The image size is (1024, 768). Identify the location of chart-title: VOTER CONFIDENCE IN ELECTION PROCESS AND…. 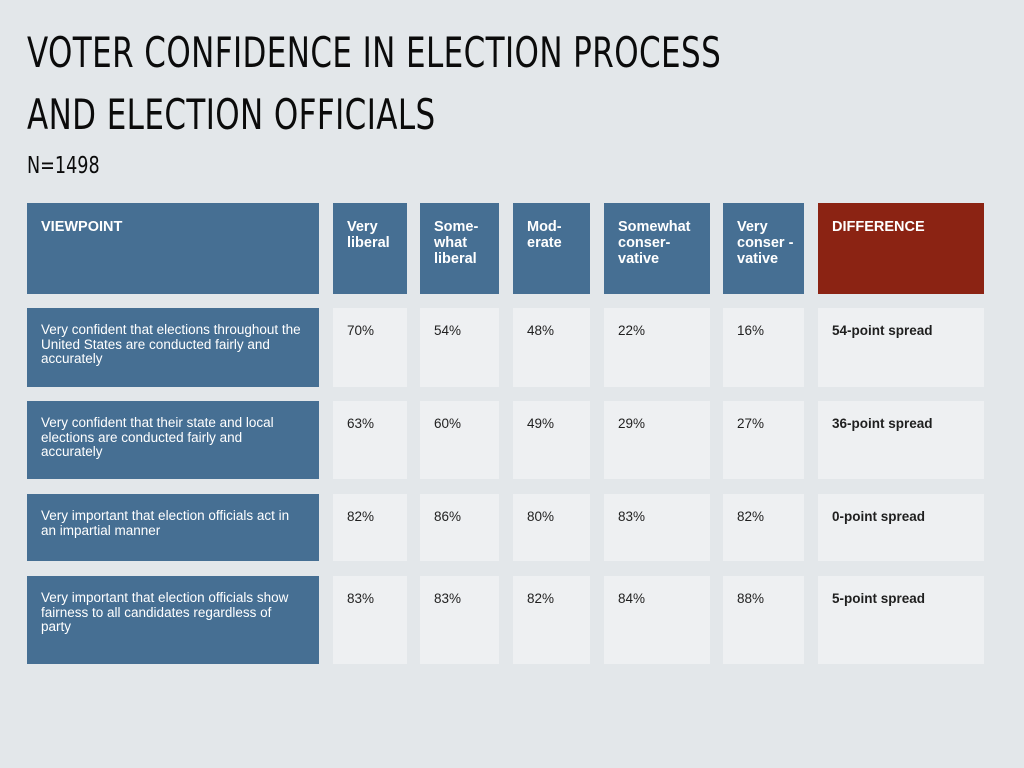
(374, 83).